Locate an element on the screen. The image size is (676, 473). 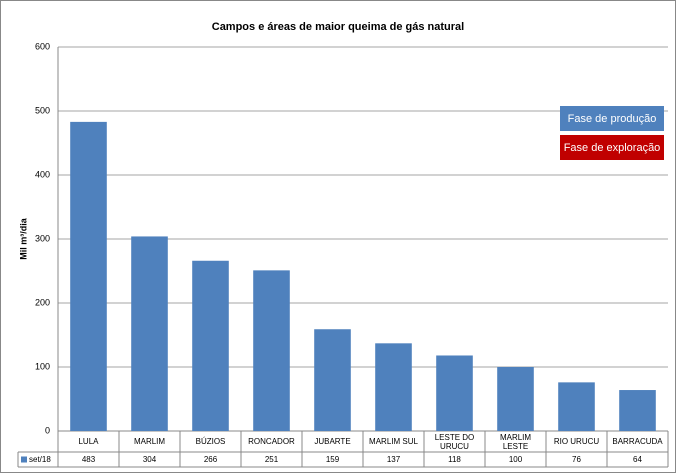
x-tick-label: RONCADOR is located at coordinates (271, 441).